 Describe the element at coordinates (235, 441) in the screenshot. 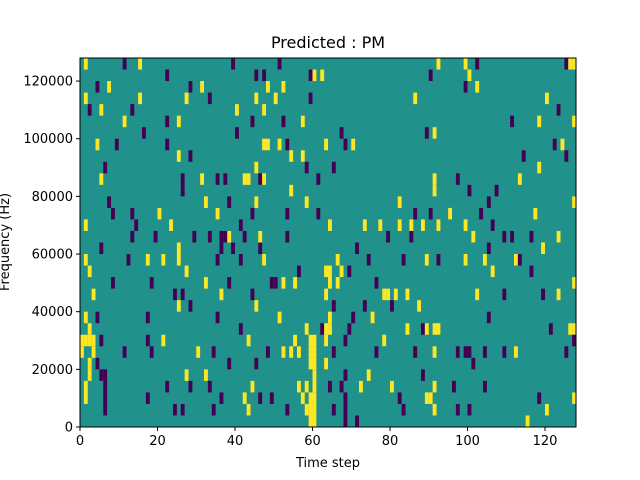

I see `x-tick-label: 40` at that location.